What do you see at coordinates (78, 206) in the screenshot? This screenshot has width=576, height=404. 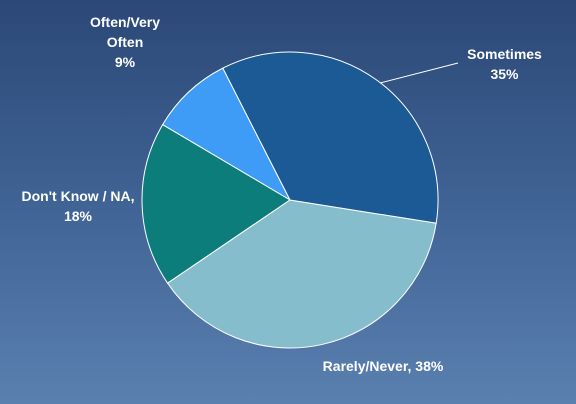 I see `slice-label: Don't Know / NA, 18%` at bounding box center [78, 206].